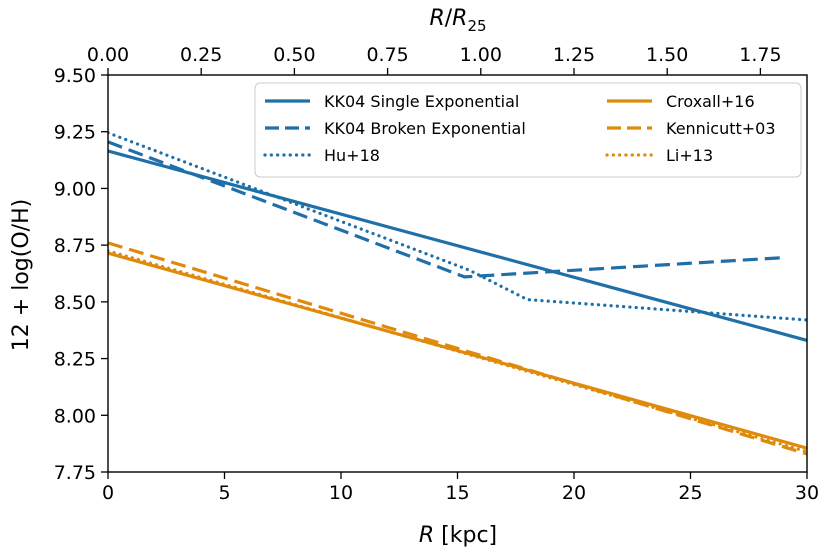 This screenshot has width=830, height=554. I want to click on top-tick-label-0: 0.00, so click(108, 55).